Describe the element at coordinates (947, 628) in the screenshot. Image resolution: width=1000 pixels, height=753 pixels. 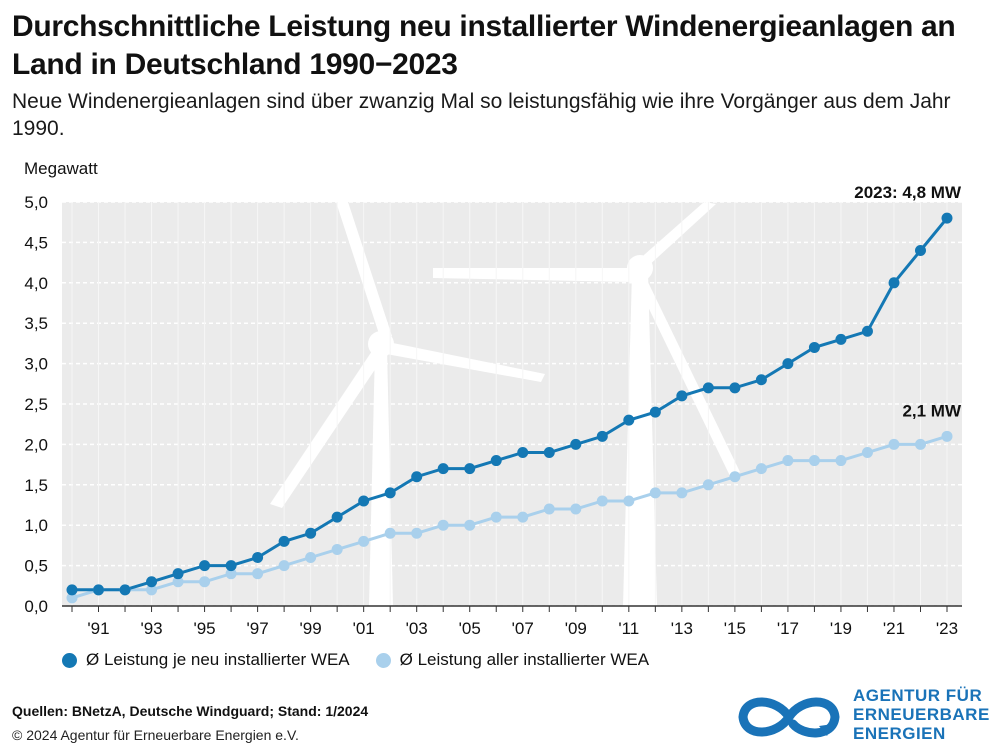
I see `x-tick-label: '23` at that location.